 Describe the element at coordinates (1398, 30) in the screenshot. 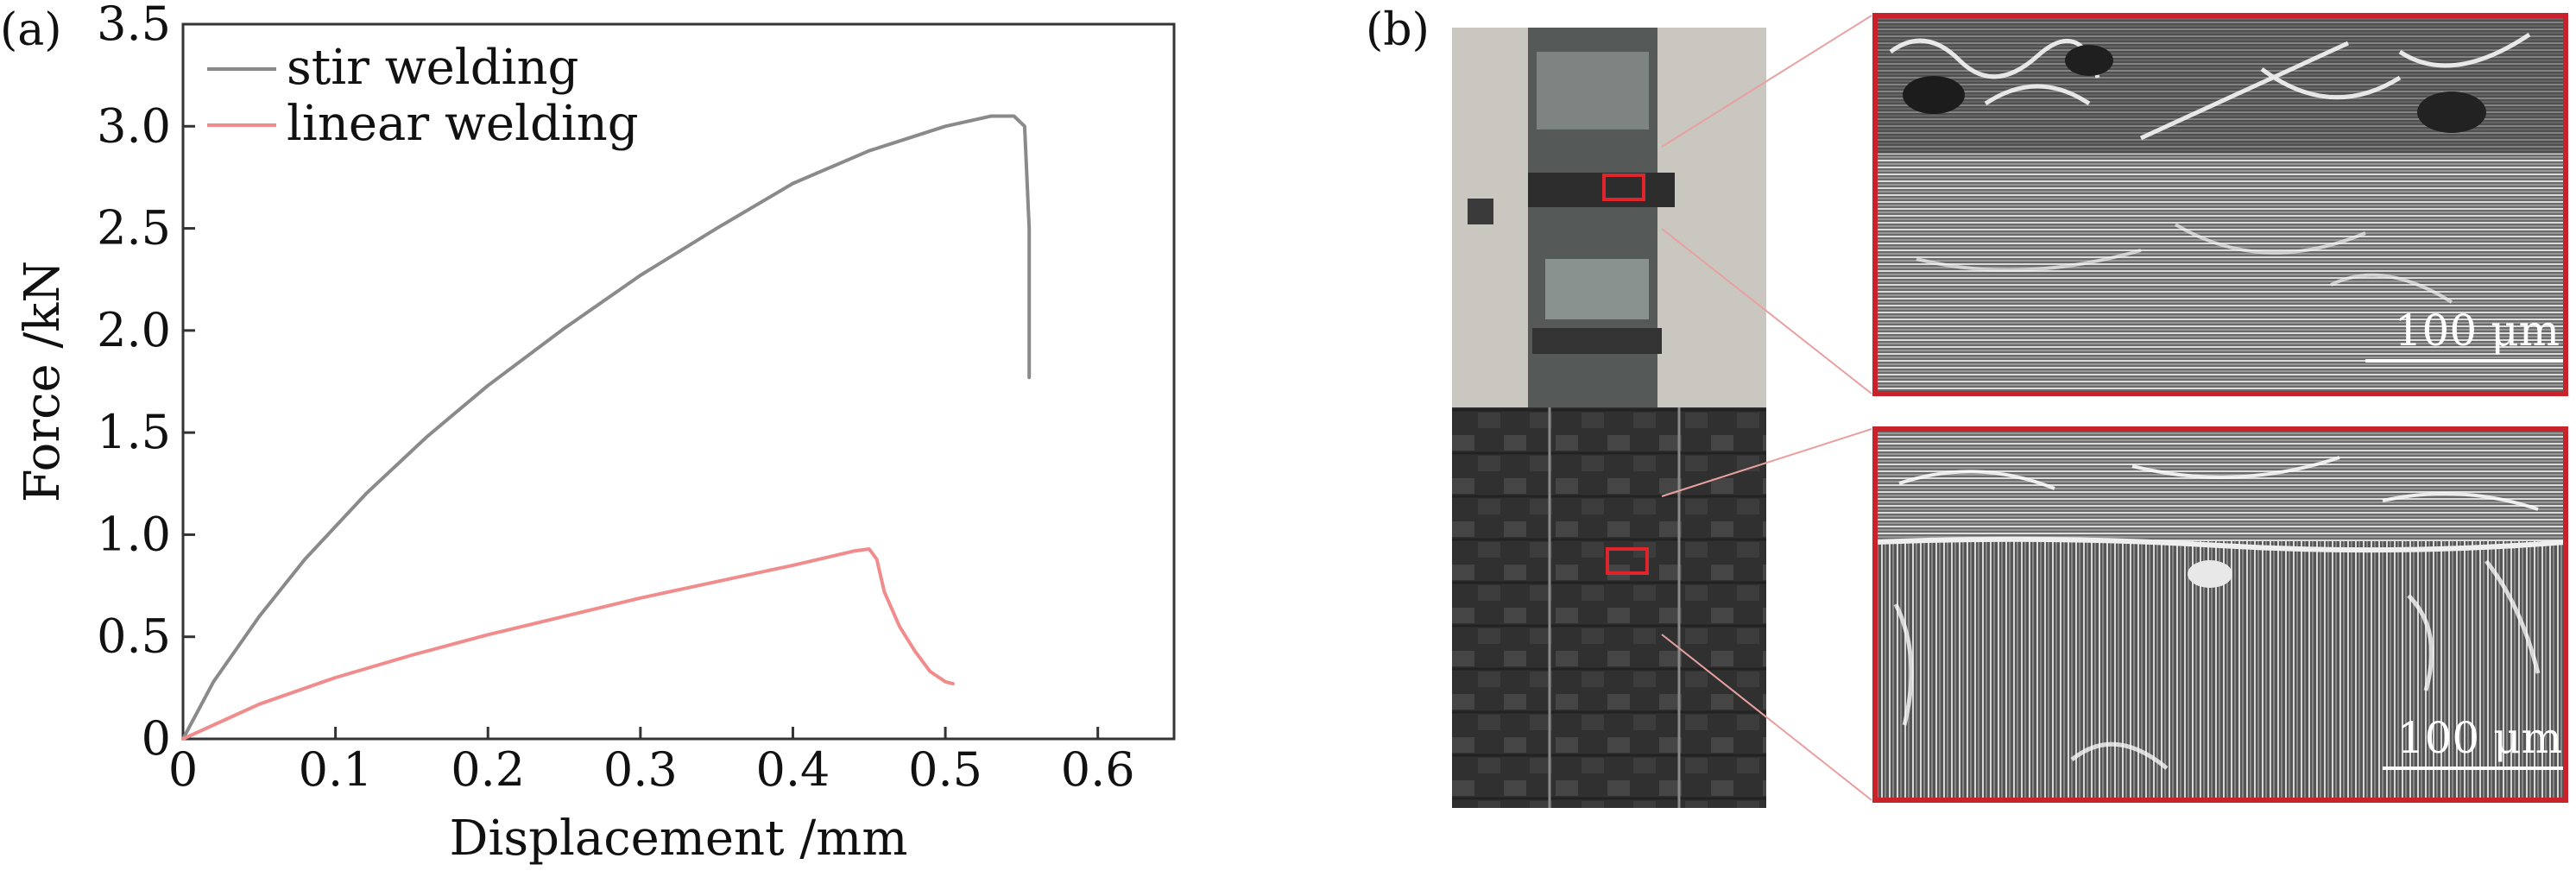

I see `panel-label-b: (b)` at that location.